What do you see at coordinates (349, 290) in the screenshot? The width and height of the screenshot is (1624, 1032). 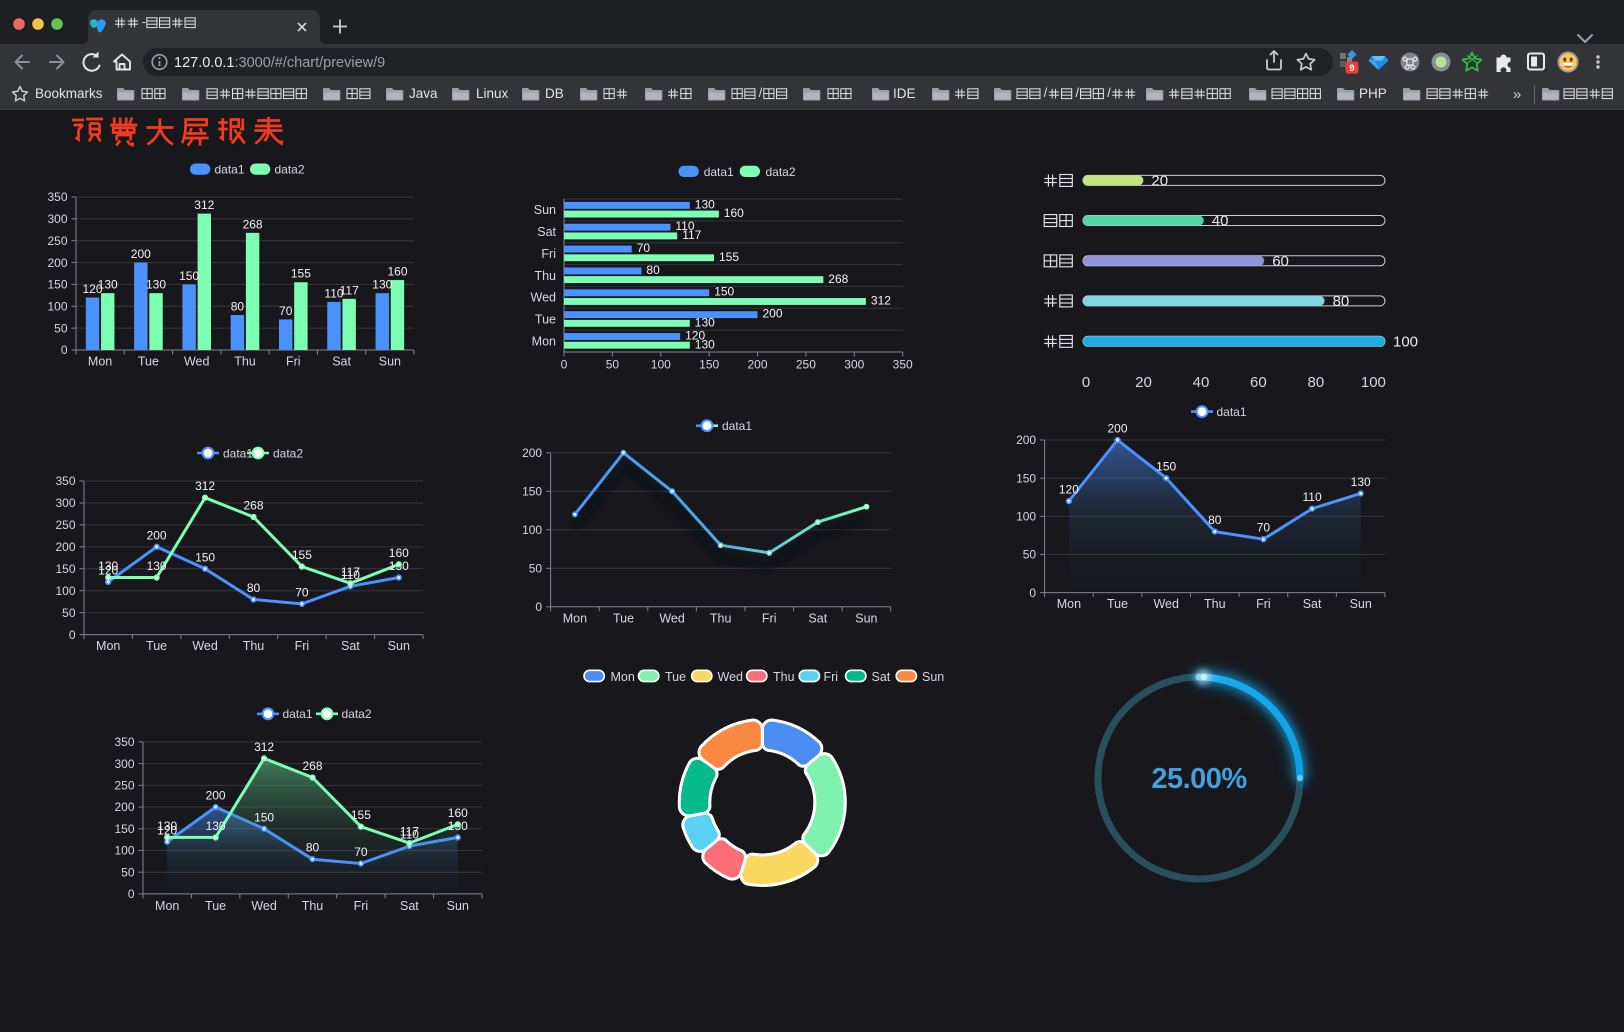 I see `svg-text: 117` at bounding box center [349, 290].